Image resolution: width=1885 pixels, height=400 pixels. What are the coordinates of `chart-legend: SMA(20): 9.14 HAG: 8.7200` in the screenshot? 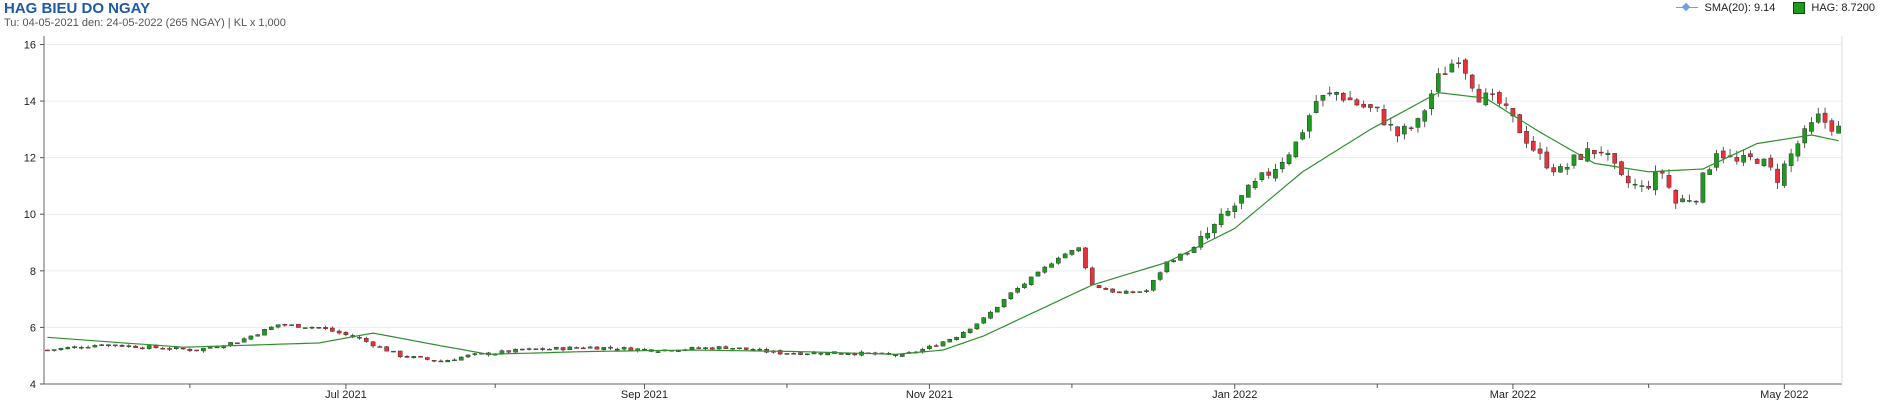 It's located at (1775, 8).